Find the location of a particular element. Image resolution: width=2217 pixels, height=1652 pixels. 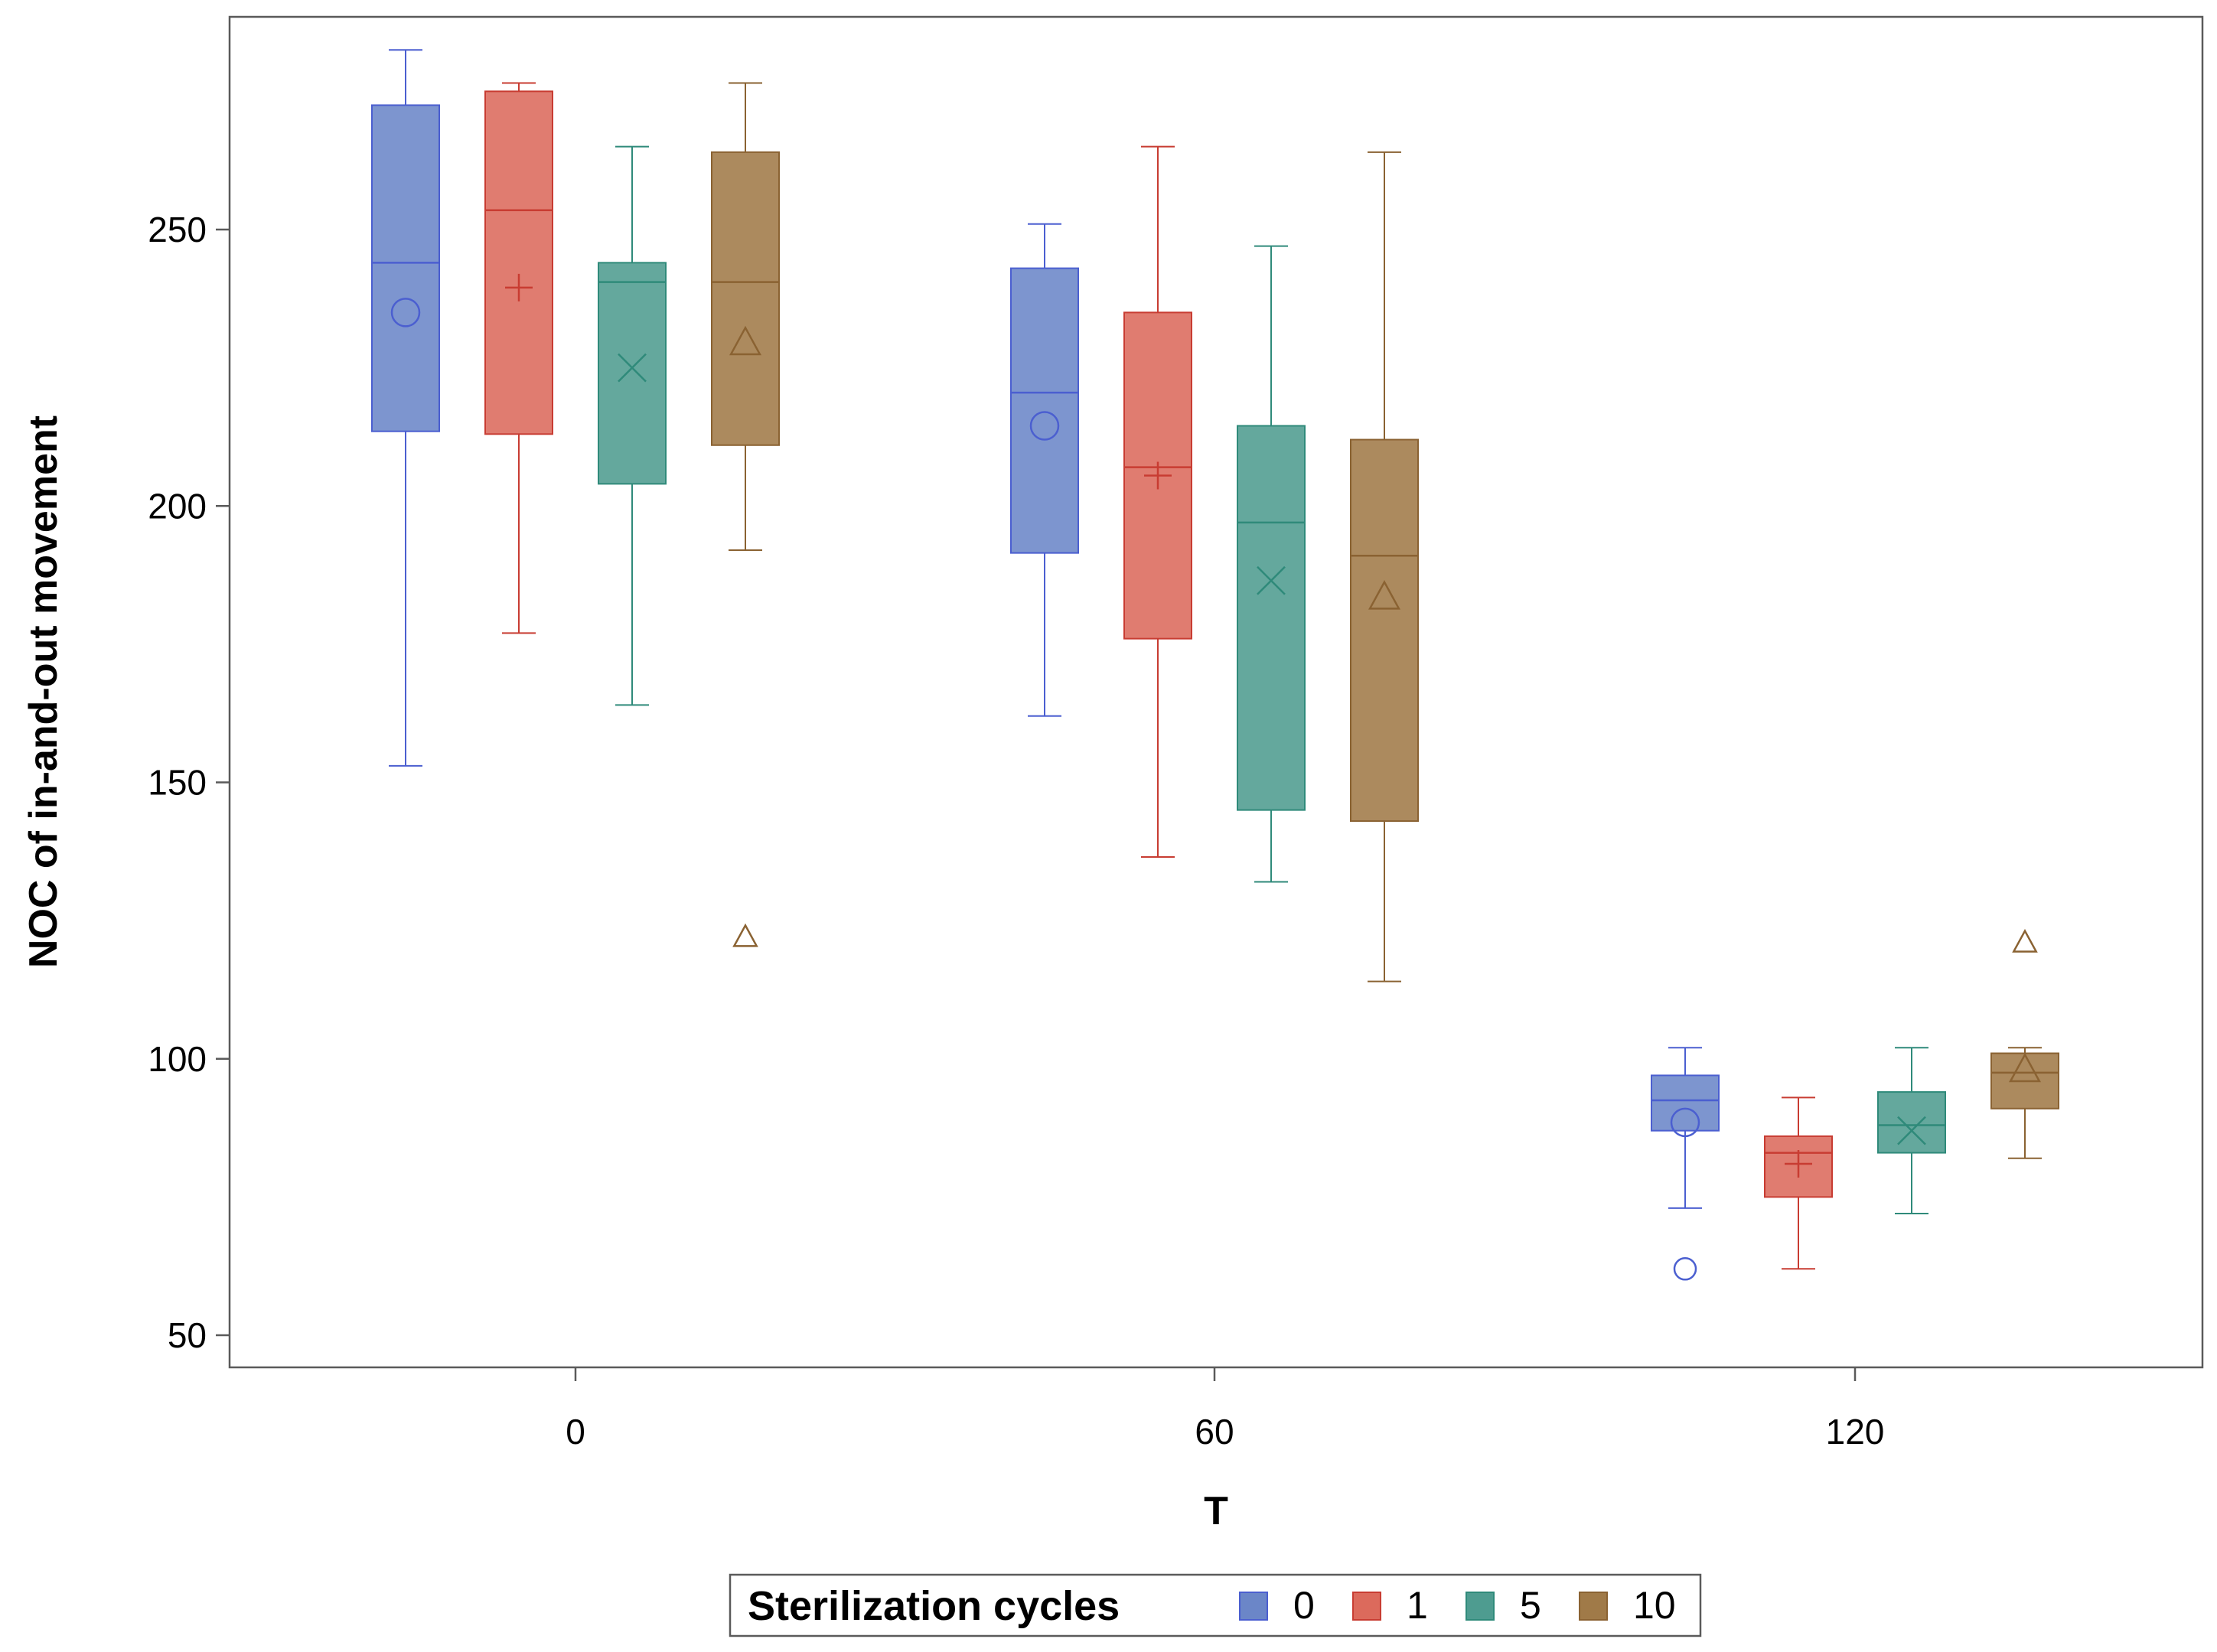

box-10-t60 is located at coordinates (1384, 566).